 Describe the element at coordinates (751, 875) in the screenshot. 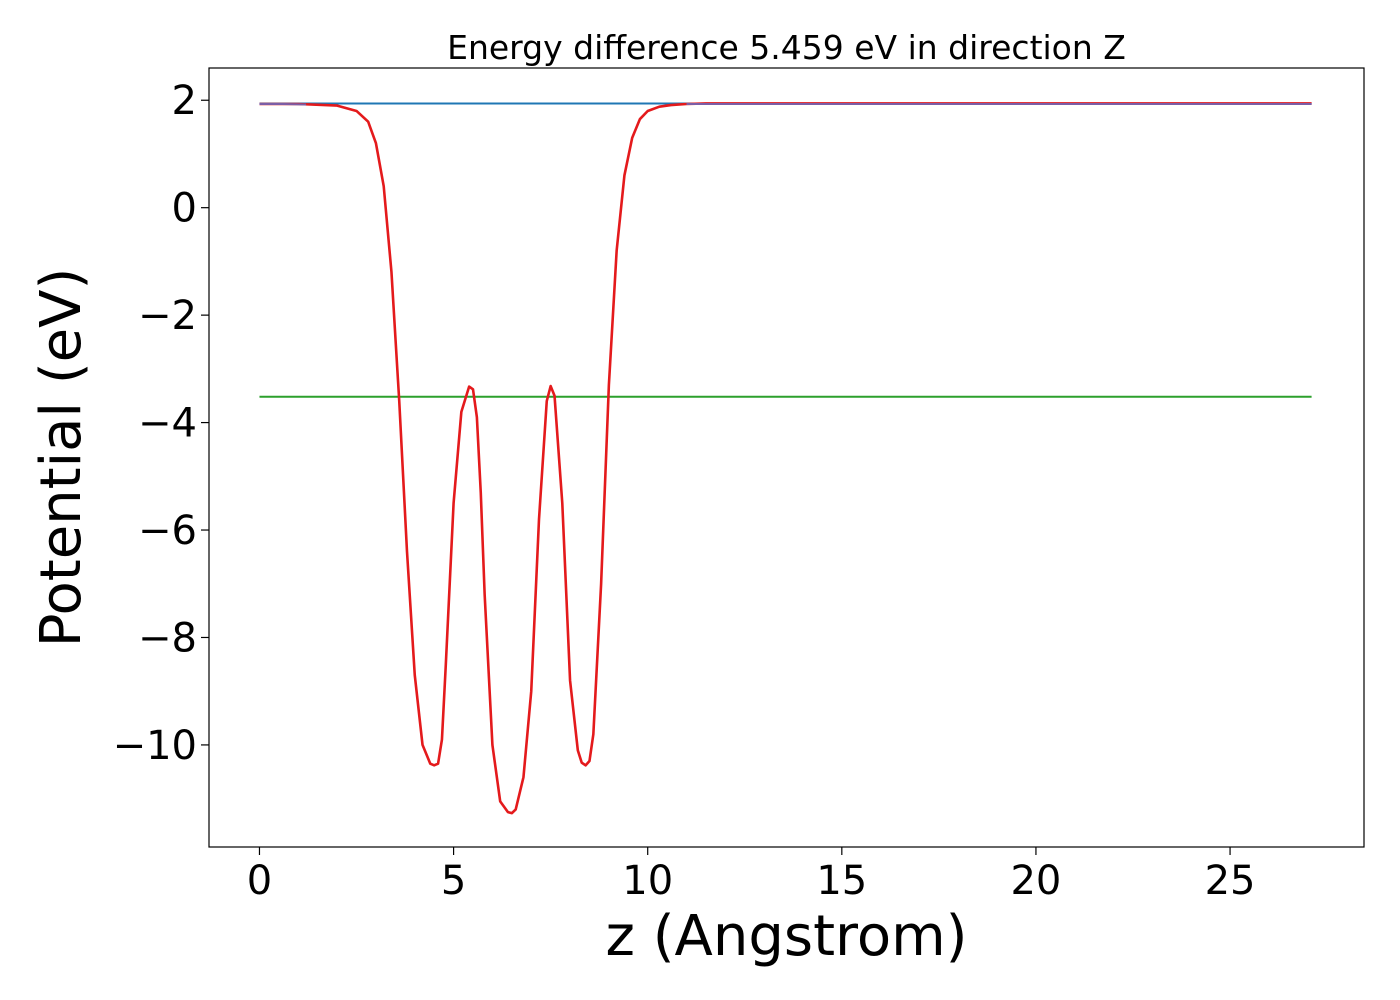

I see `x-axis-ticks: 0 5 10 15 20 25` at that location.